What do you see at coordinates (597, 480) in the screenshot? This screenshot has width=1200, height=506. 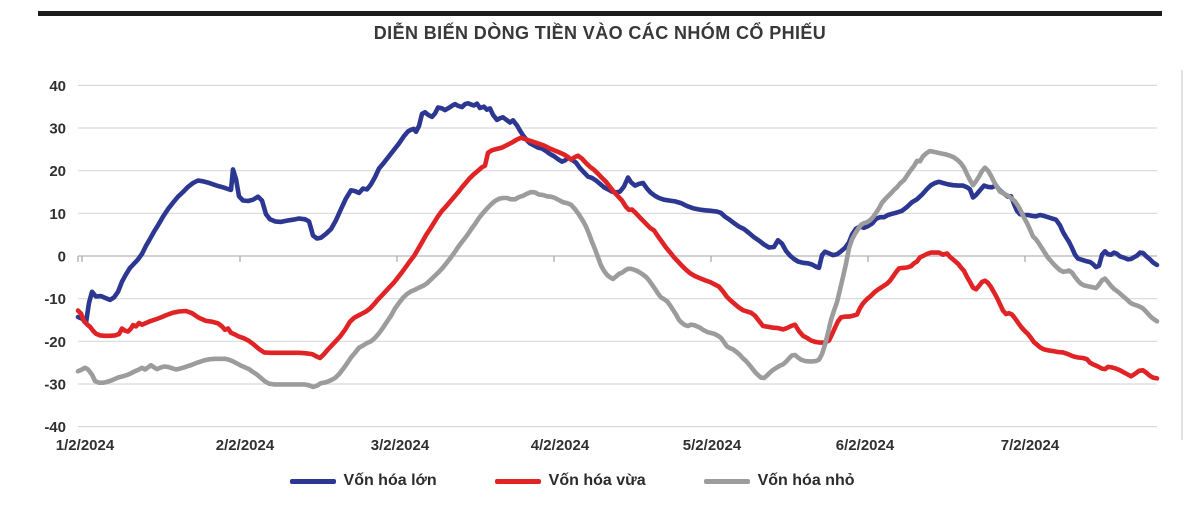 I see `legend-label-mid-cap: Vốn hóa vừa` at bounding box center [597, 480].